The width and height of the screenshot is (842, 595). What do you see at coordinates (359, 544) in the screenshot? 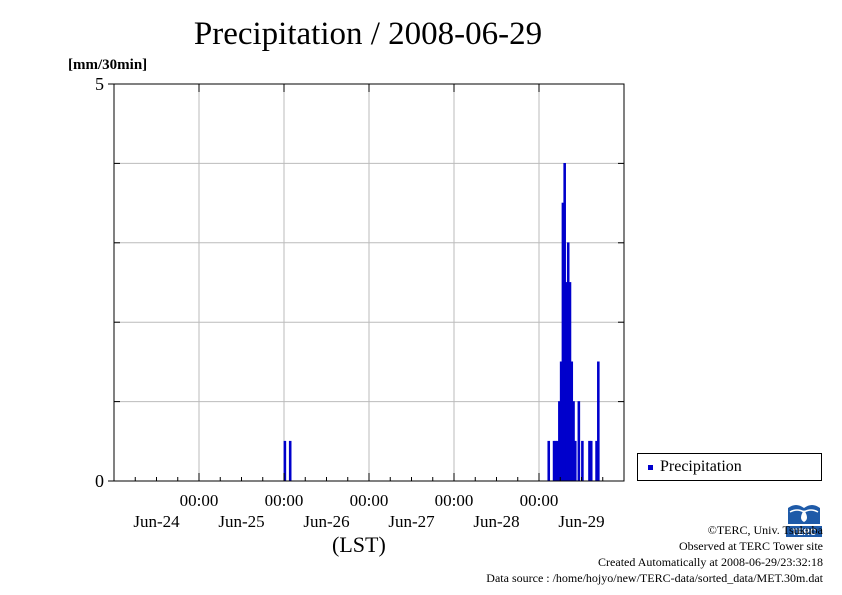
I see `x-axis-title: (LST)` at bounding box center [359, 544].